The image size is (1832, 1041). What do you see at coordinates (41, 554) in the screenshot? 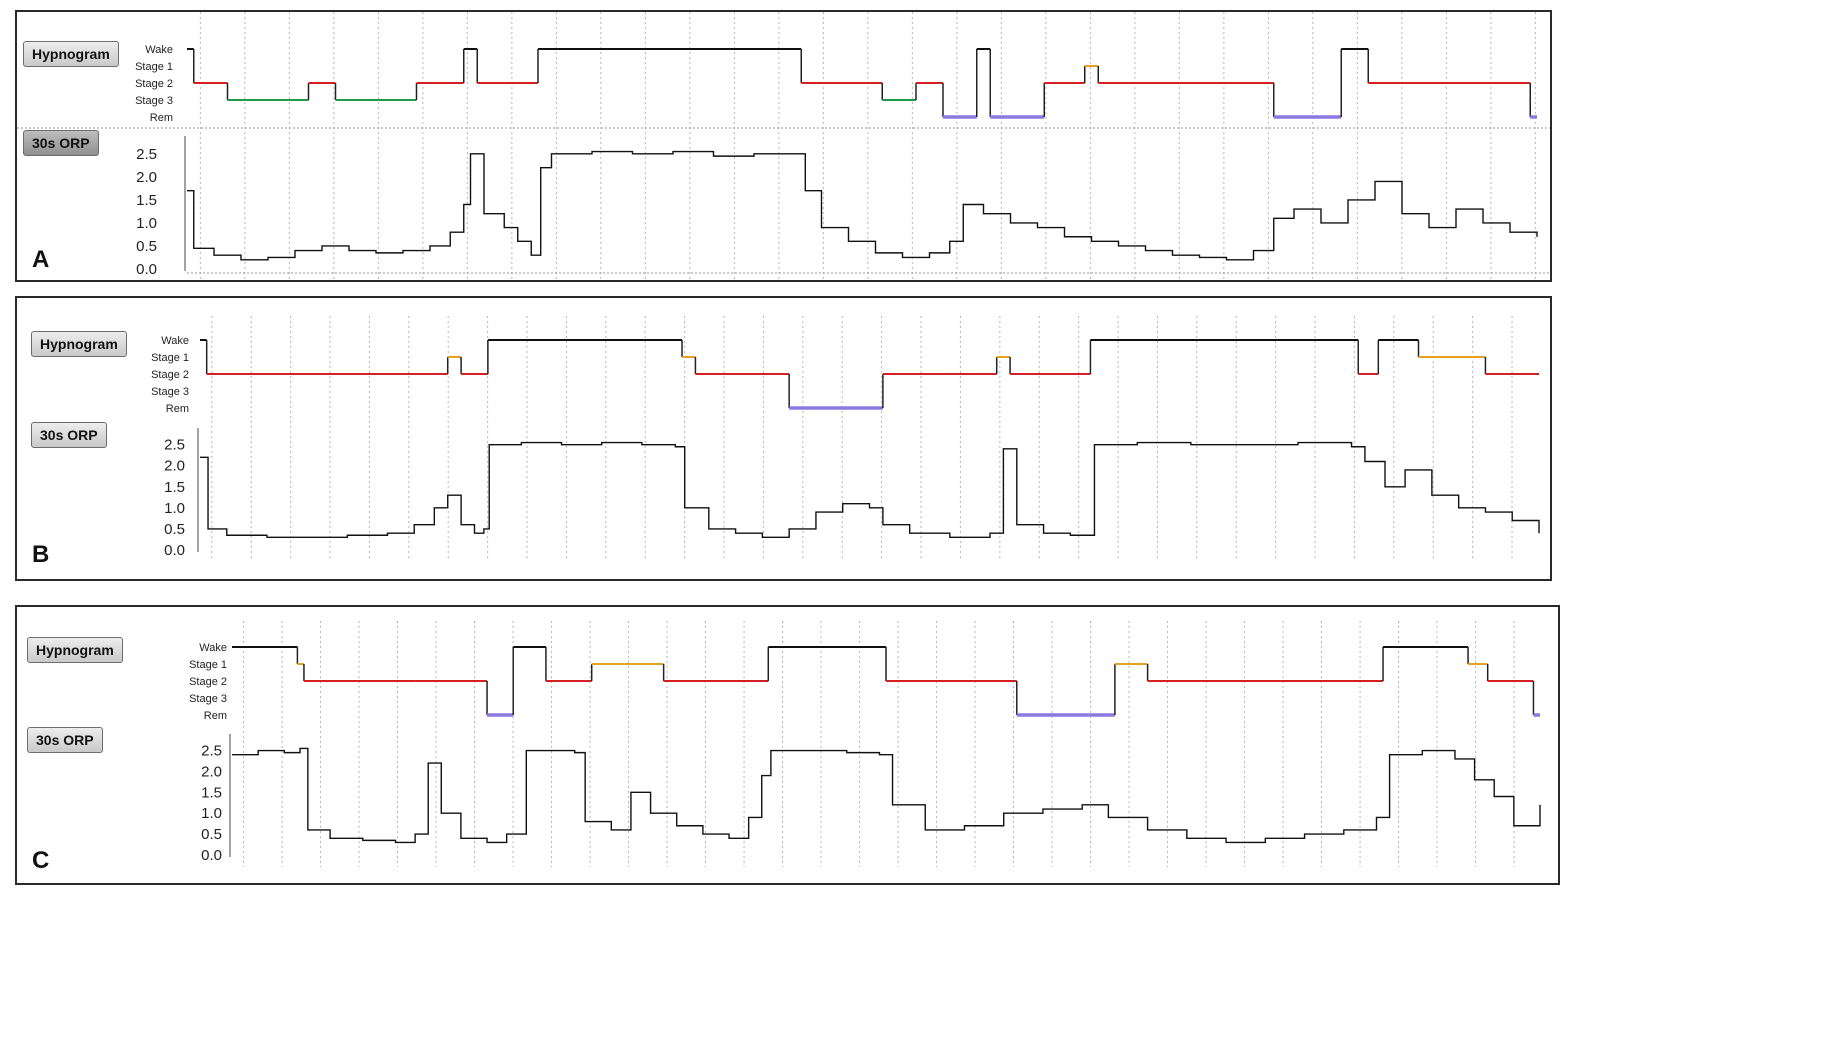
I see `panel-letter: B` at bounding box center [41, 554].